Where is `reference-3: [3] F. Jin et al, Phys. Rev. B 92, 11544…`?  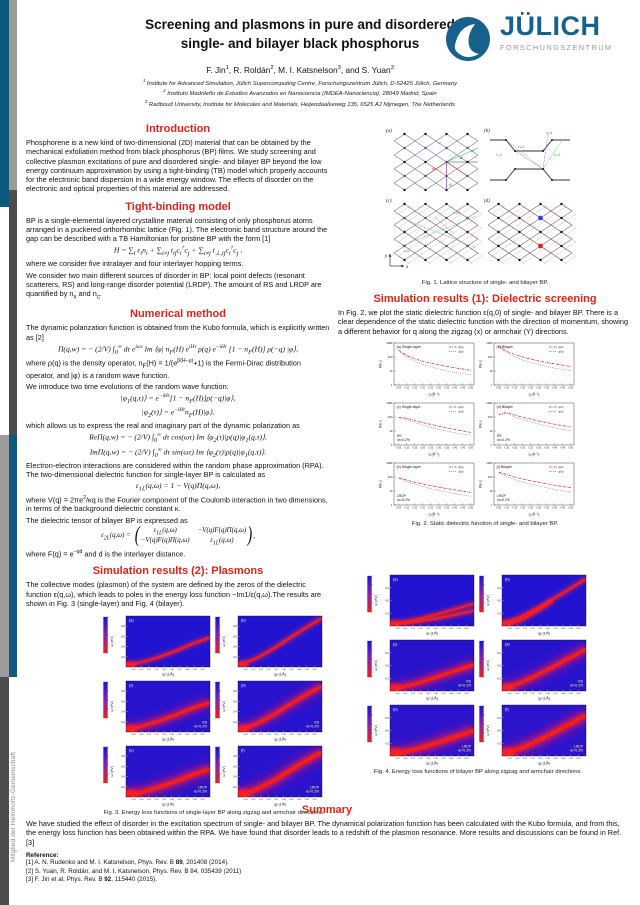
reference-3: [3] F. Jin et al, Phys. Rev. B 92, 11544… is located at coordinates (92, 880).